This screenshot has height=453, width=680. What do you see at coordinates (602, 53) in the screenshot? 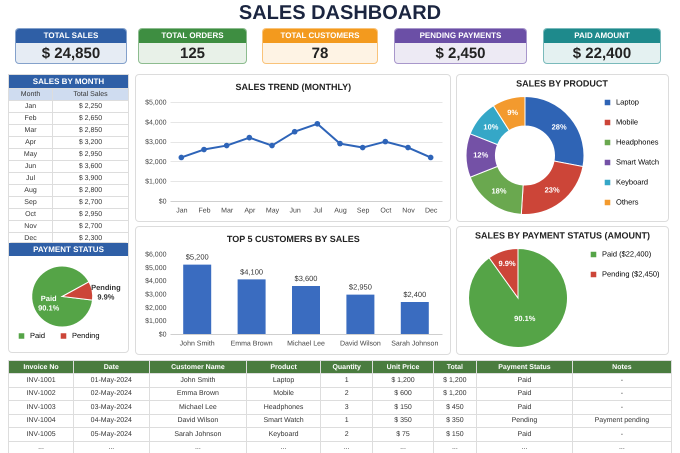
I see `text: $ 22,400` at bounding box center [602, 53].